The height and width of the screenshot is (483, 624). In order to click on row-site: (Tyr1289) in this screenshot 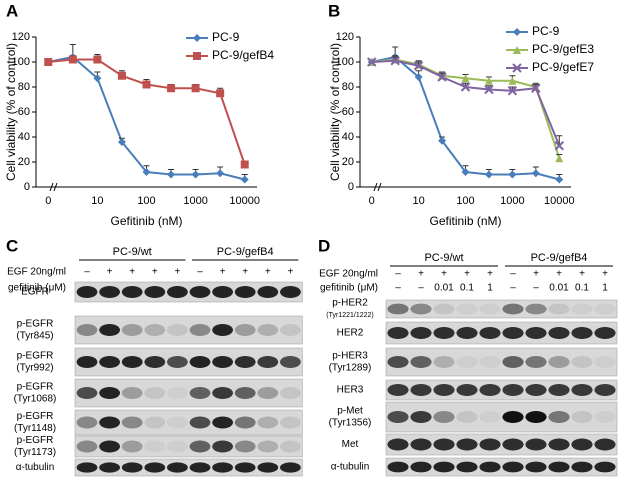, I will do `click(350, 368)`.